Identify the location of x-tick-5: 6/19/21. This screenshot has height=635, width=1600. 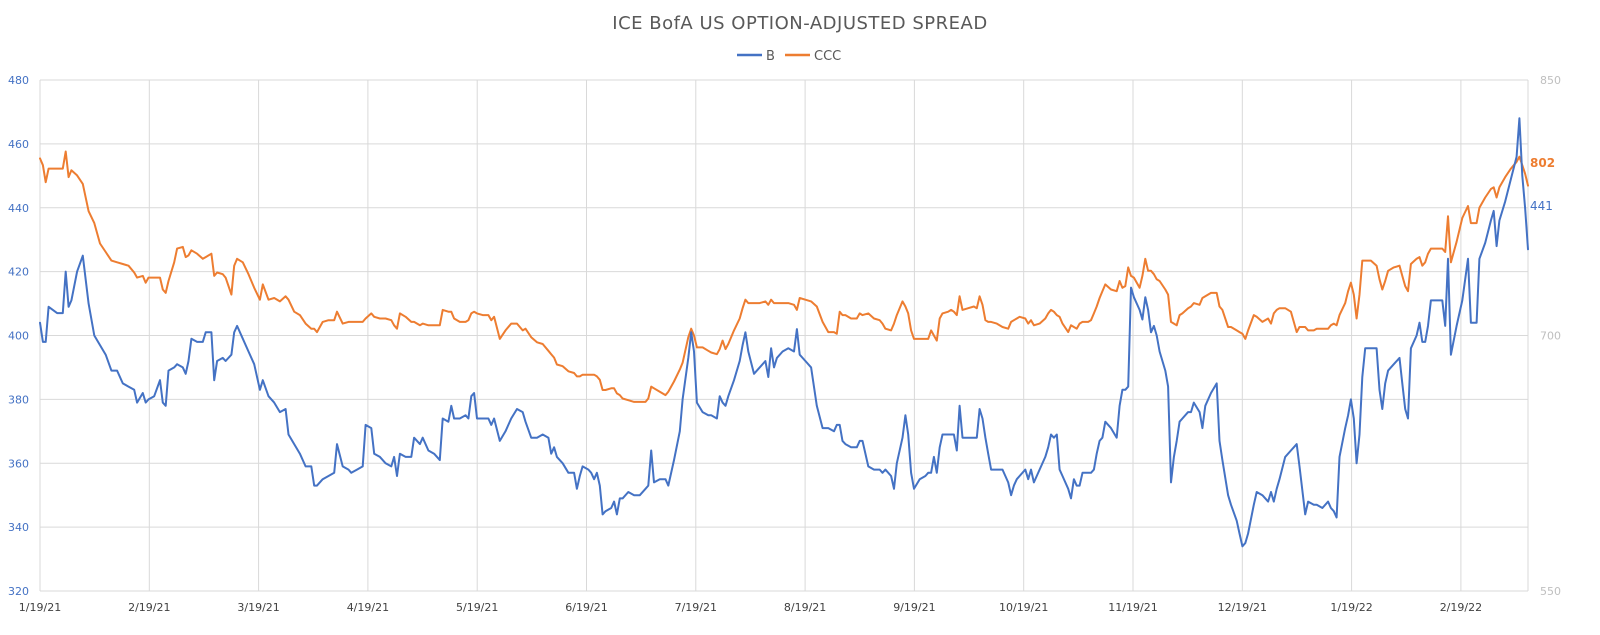
(586, 607).